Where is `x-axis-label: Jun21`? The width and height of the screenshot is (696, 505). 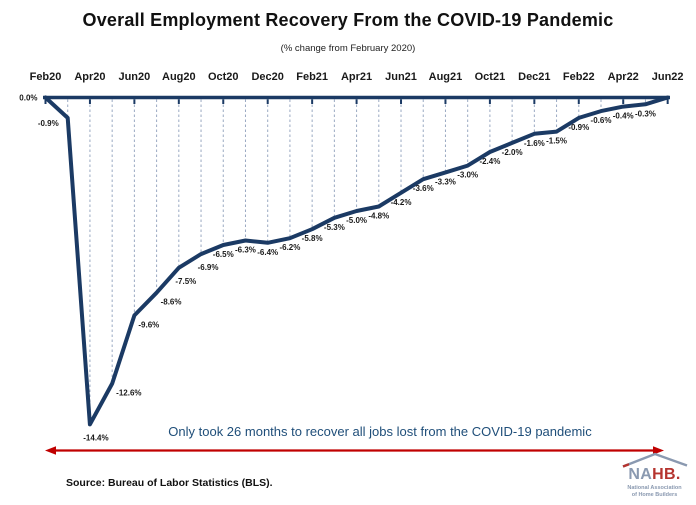 x-axis-label: Jun21 is located at coordinates (401, 77).